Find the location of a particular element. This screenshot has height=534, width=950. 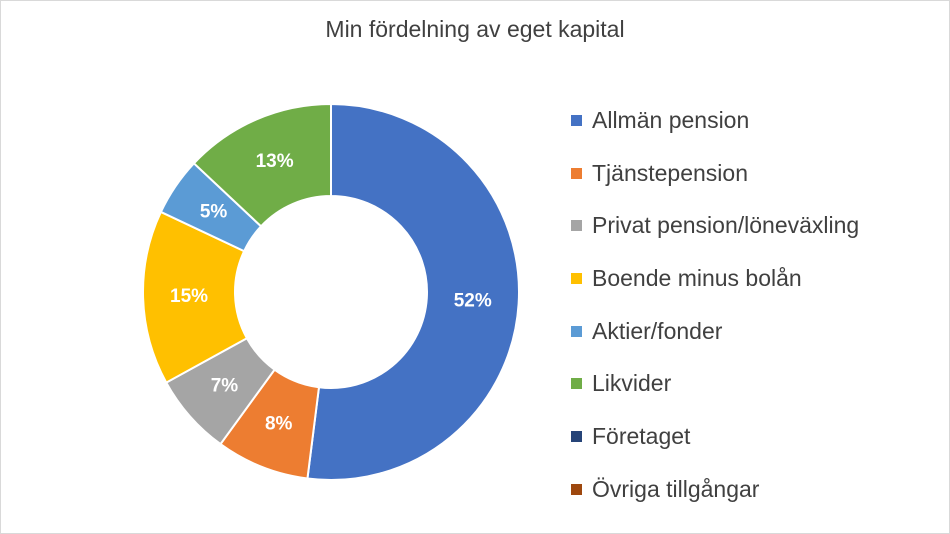

legend-label: Privat pension/löneväxling is located at coordinates (726, 225).